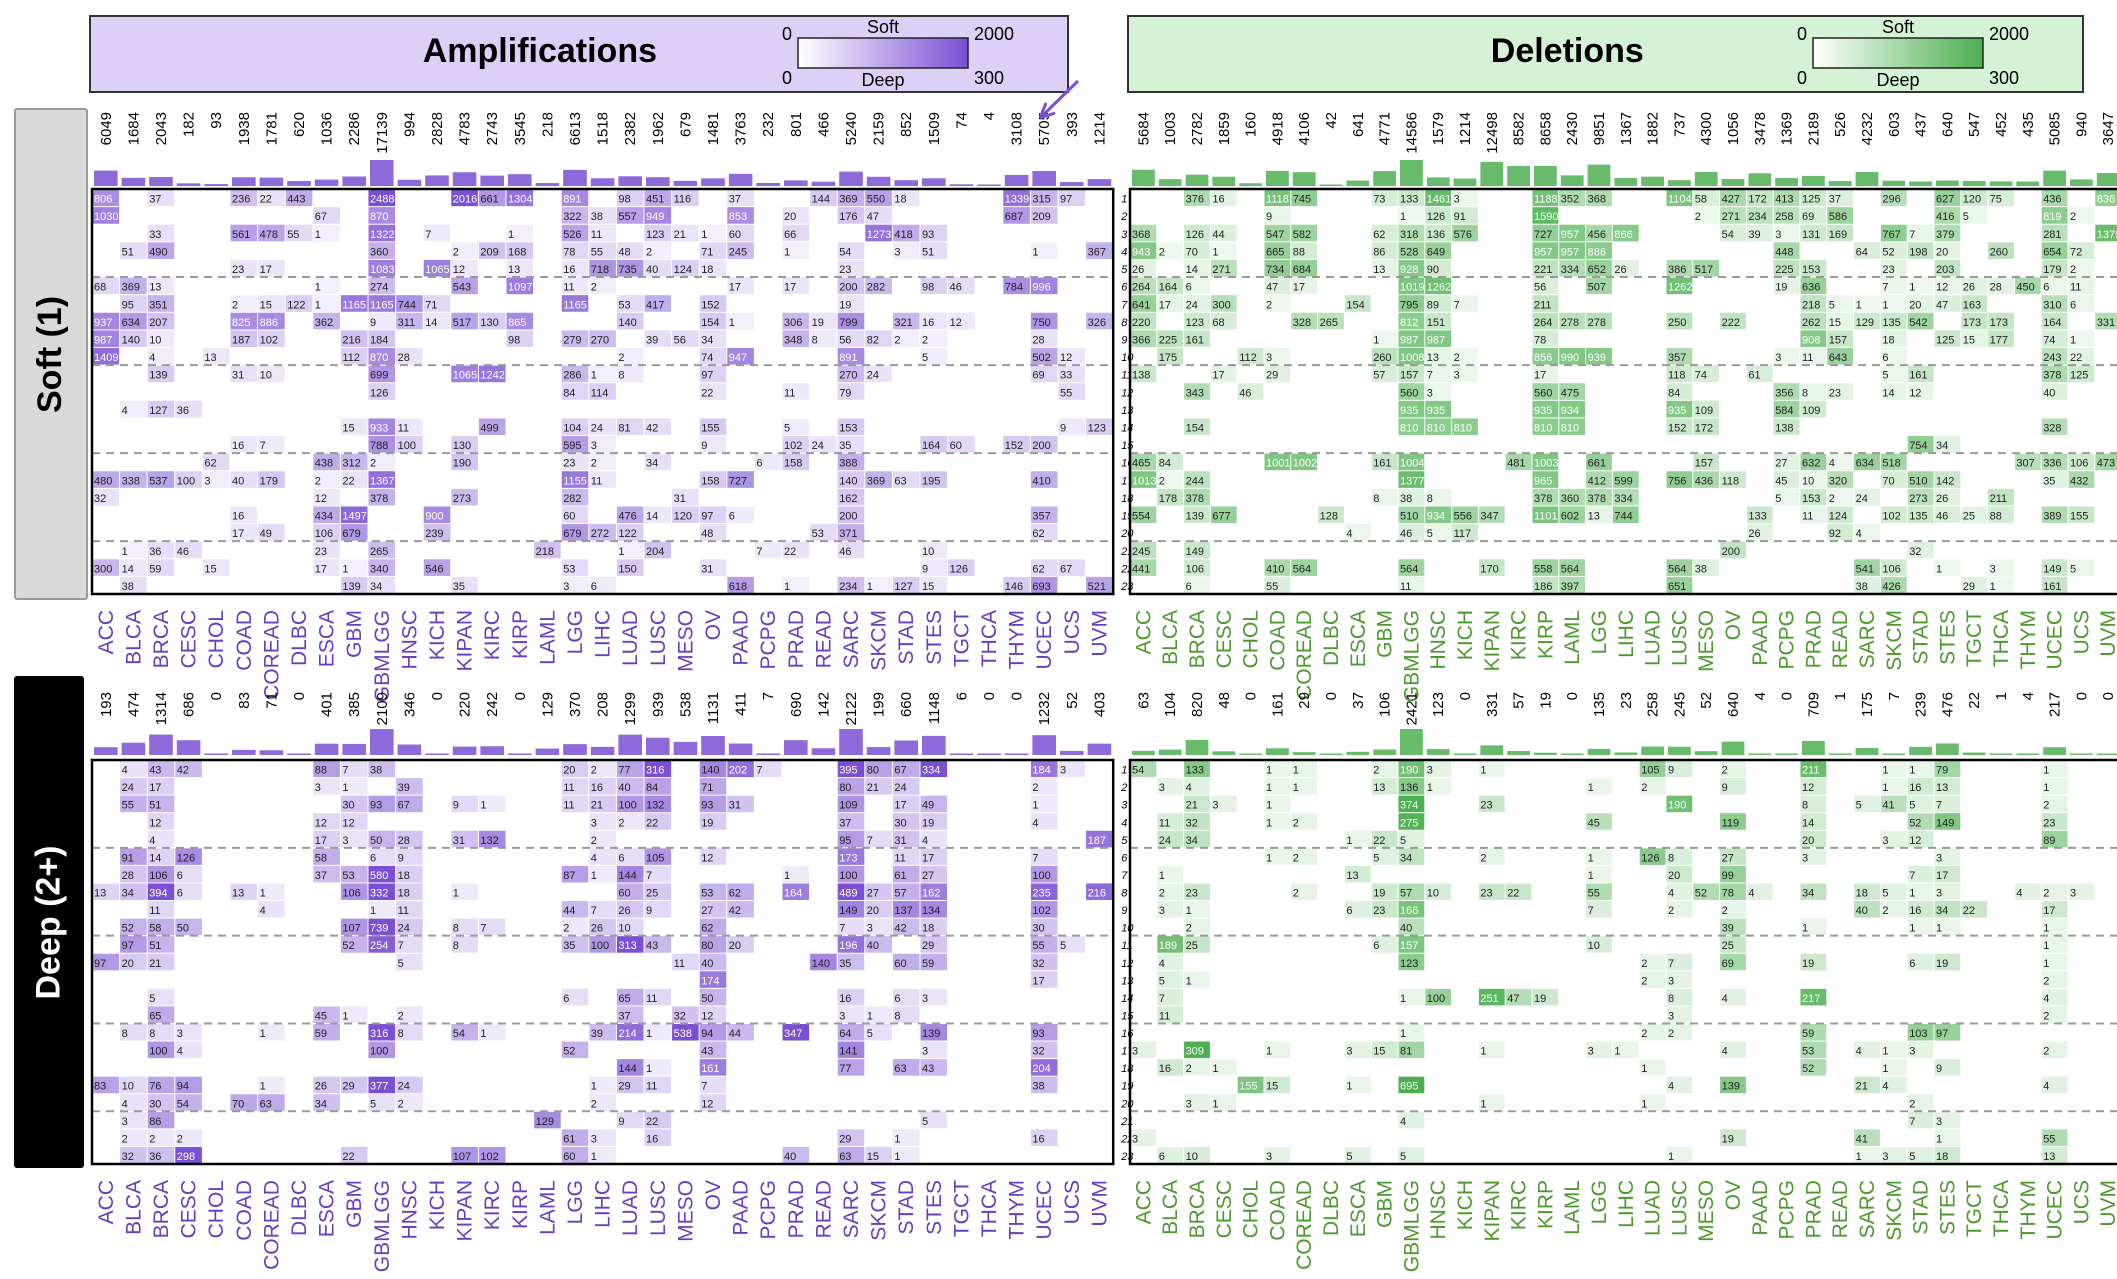 The width and height of the screenshot is (2117, 1279). What do you see at coordinates (128, 946) in the screenshot?
I see `cell-value: 97` at bounding box center [128, 946].